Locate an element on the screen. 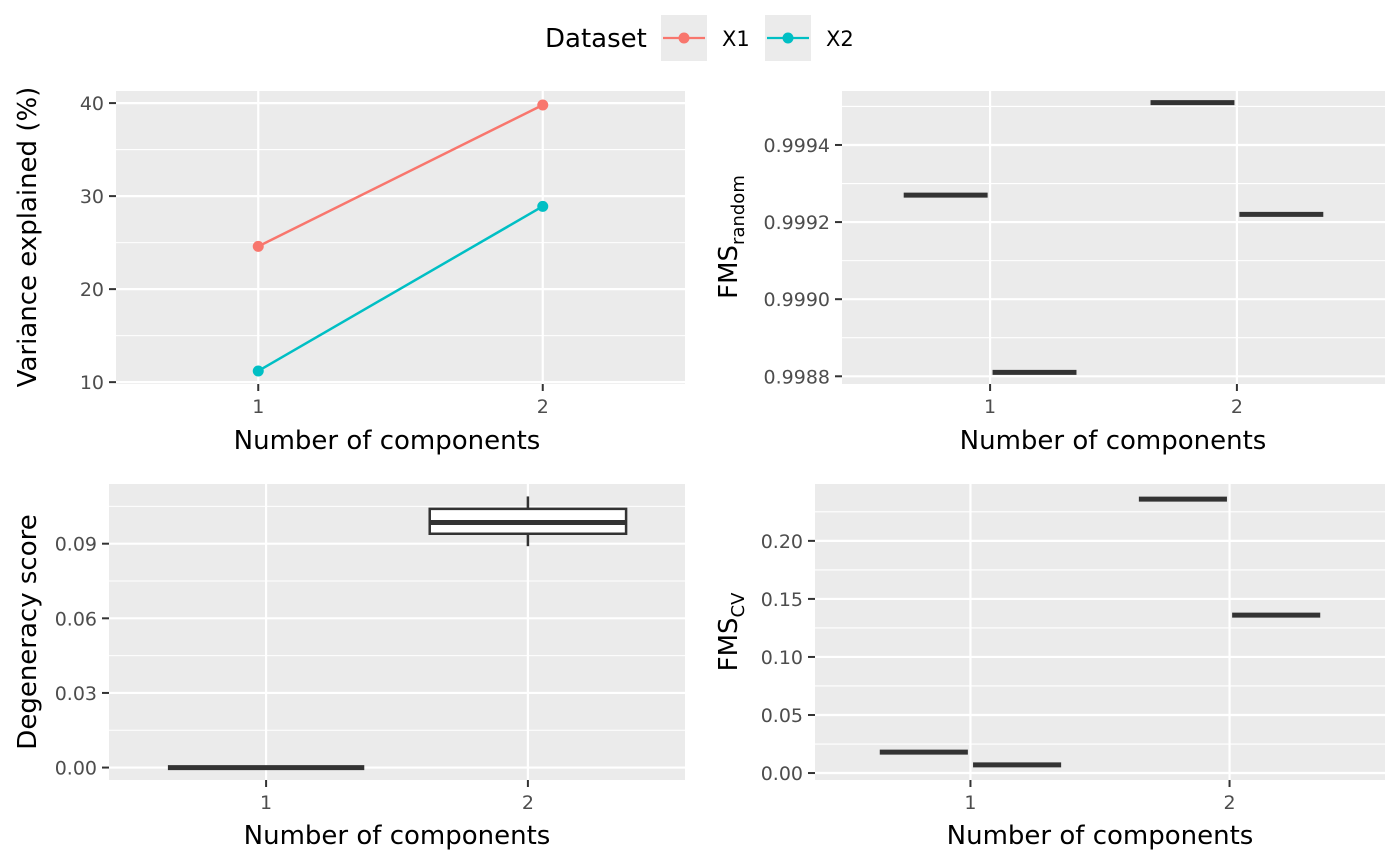 The width and height of the screenshot is (1400, 866). fms-cv-marks is located at coordinates (1100, 632).